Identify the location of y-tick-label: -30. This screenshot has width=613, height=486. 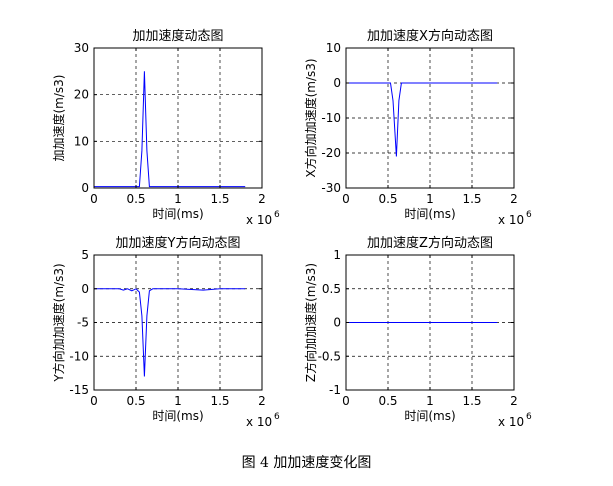
(331, 188).